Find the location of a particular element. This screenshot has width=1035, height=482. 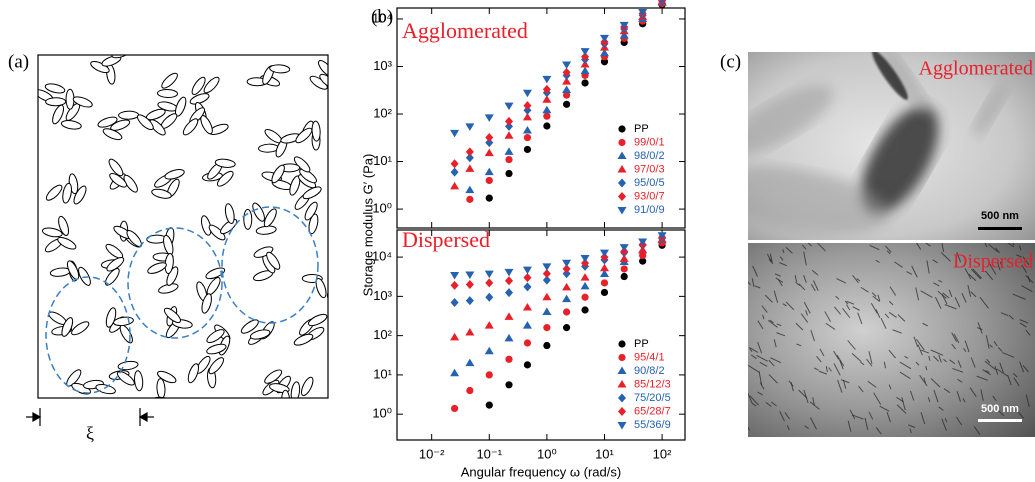

legend-label: PP is located at coordinates (641, 129).